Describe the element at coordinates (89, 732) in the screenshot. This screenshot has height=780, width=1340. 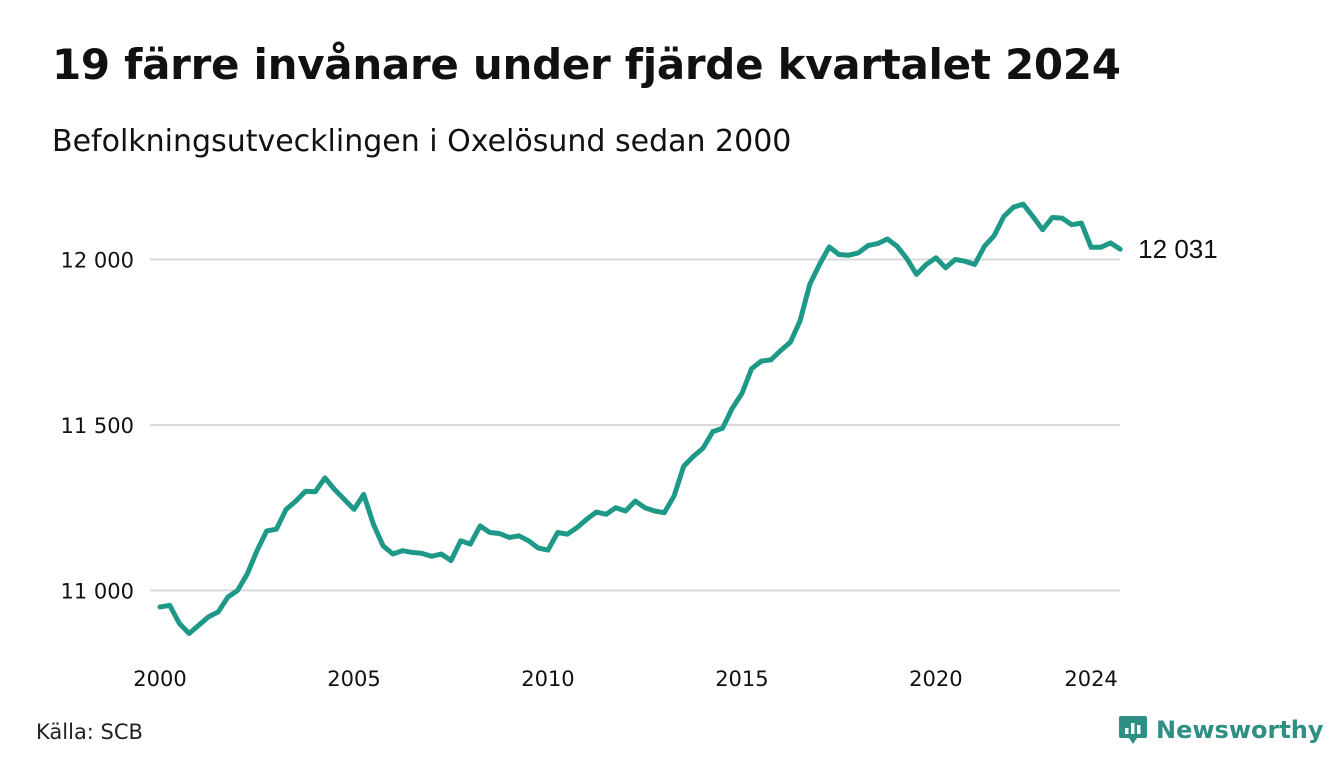
I see `source-note: Källa: SCB` at that location.